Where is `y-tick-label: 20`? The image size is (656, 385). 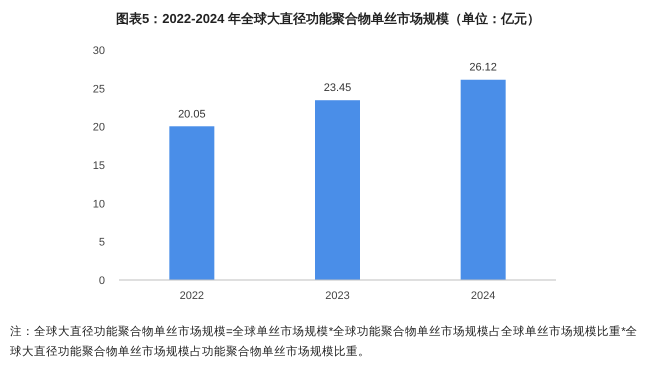
y-tick-label: 20 is located at coordinates (98, 128).